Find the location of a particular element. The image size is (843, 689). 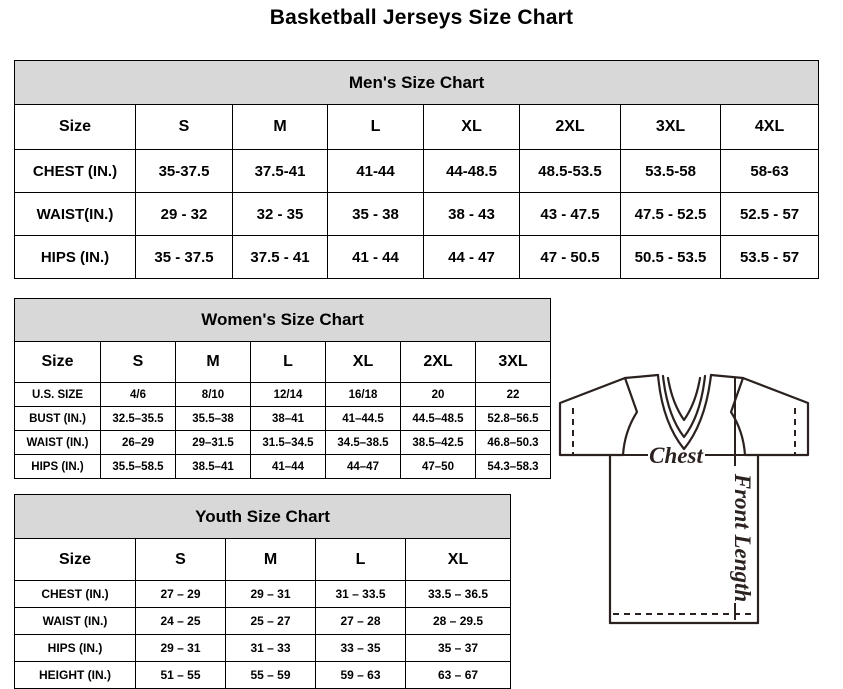

mens-cell-waist-3xl: 47.5 - 52.5 is located at coordinates (670, 214).